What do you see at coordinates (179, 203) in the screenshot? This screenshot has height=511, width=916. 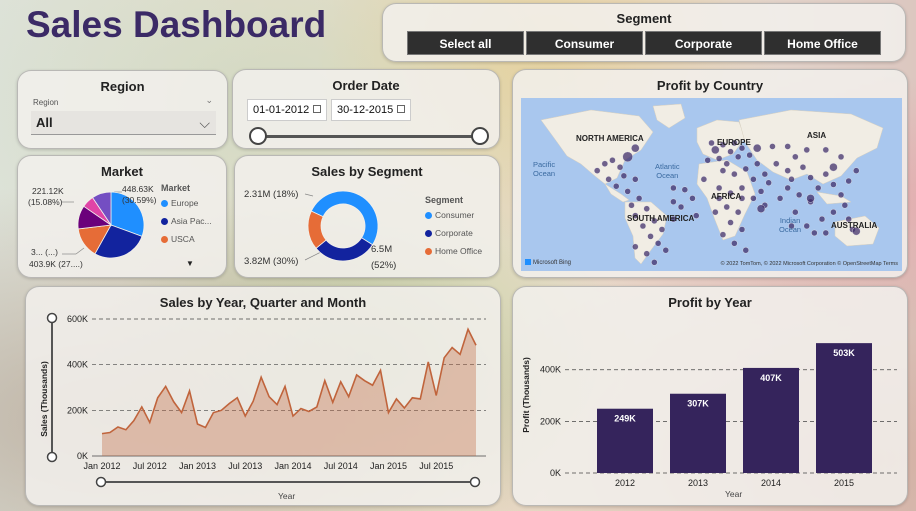 I see `market-legend-item: Europe` at bounding box center [179, 203].